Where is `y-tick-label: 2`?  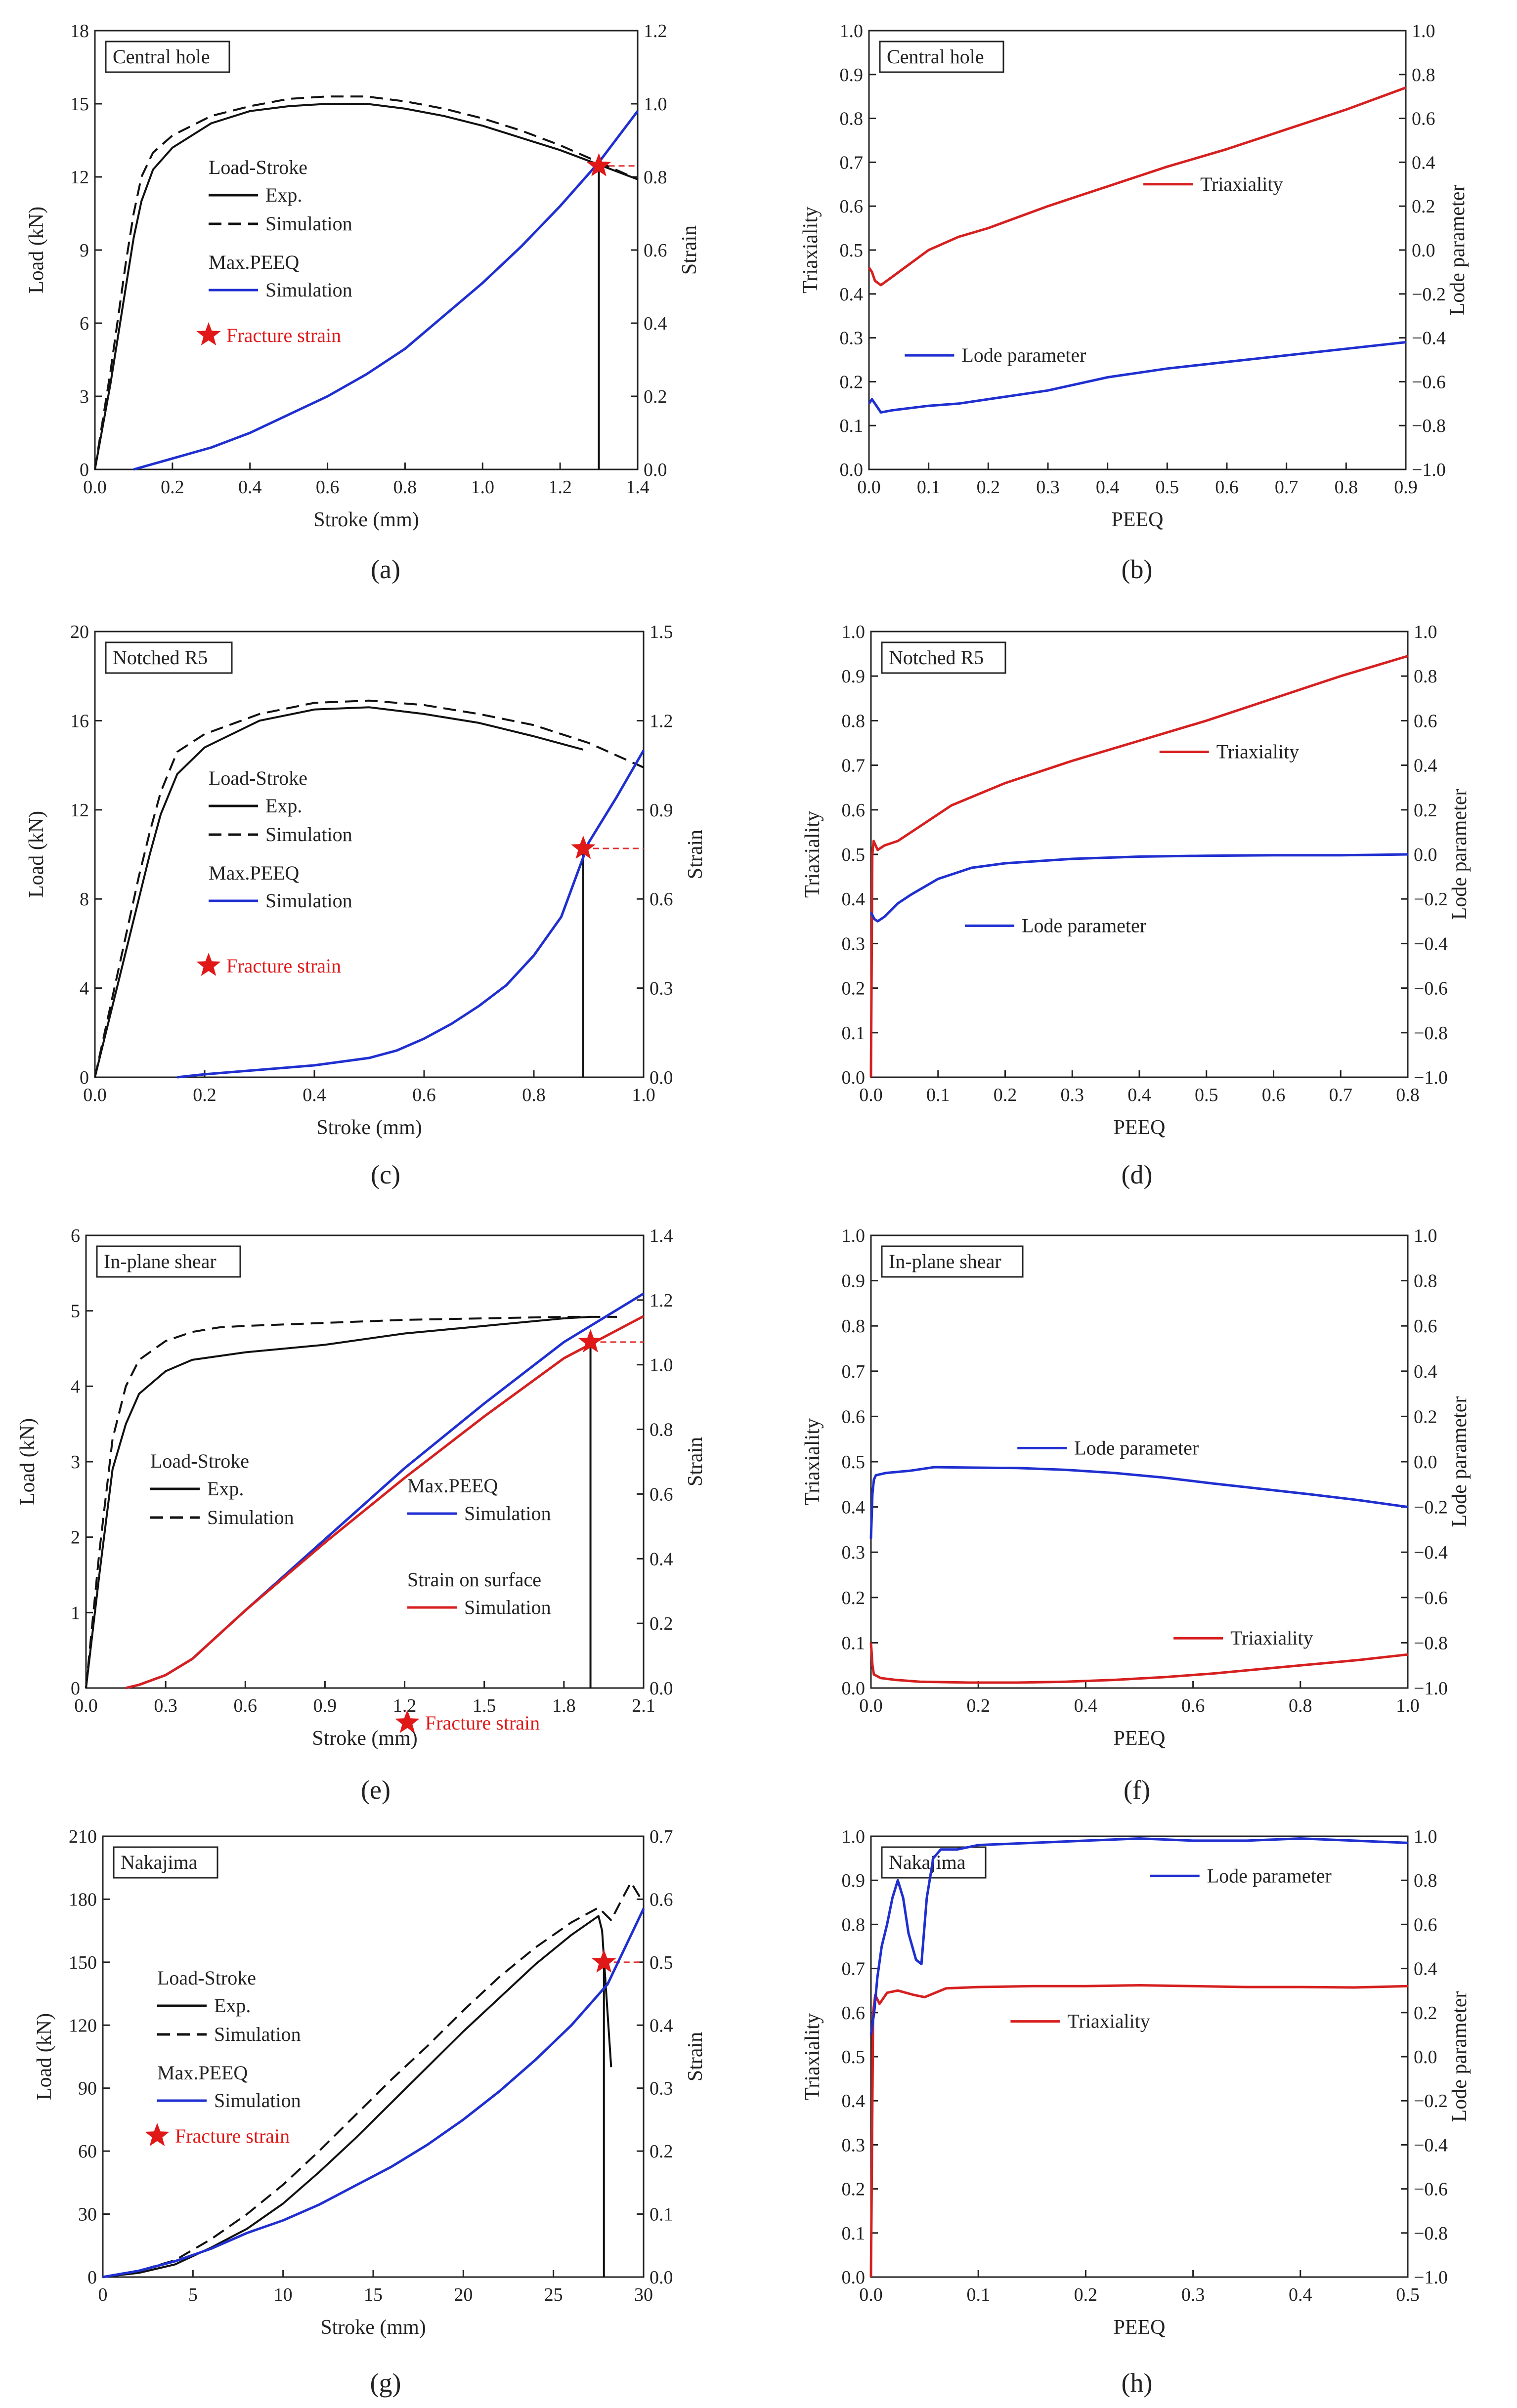
y-tick-label: 2 is located at coordinates (75, 1537).